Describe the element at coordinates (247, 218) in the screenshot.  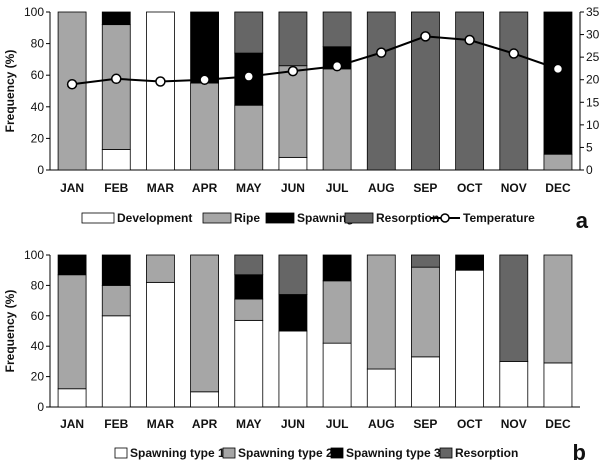
I see `legend-label: Ripe` at that location.